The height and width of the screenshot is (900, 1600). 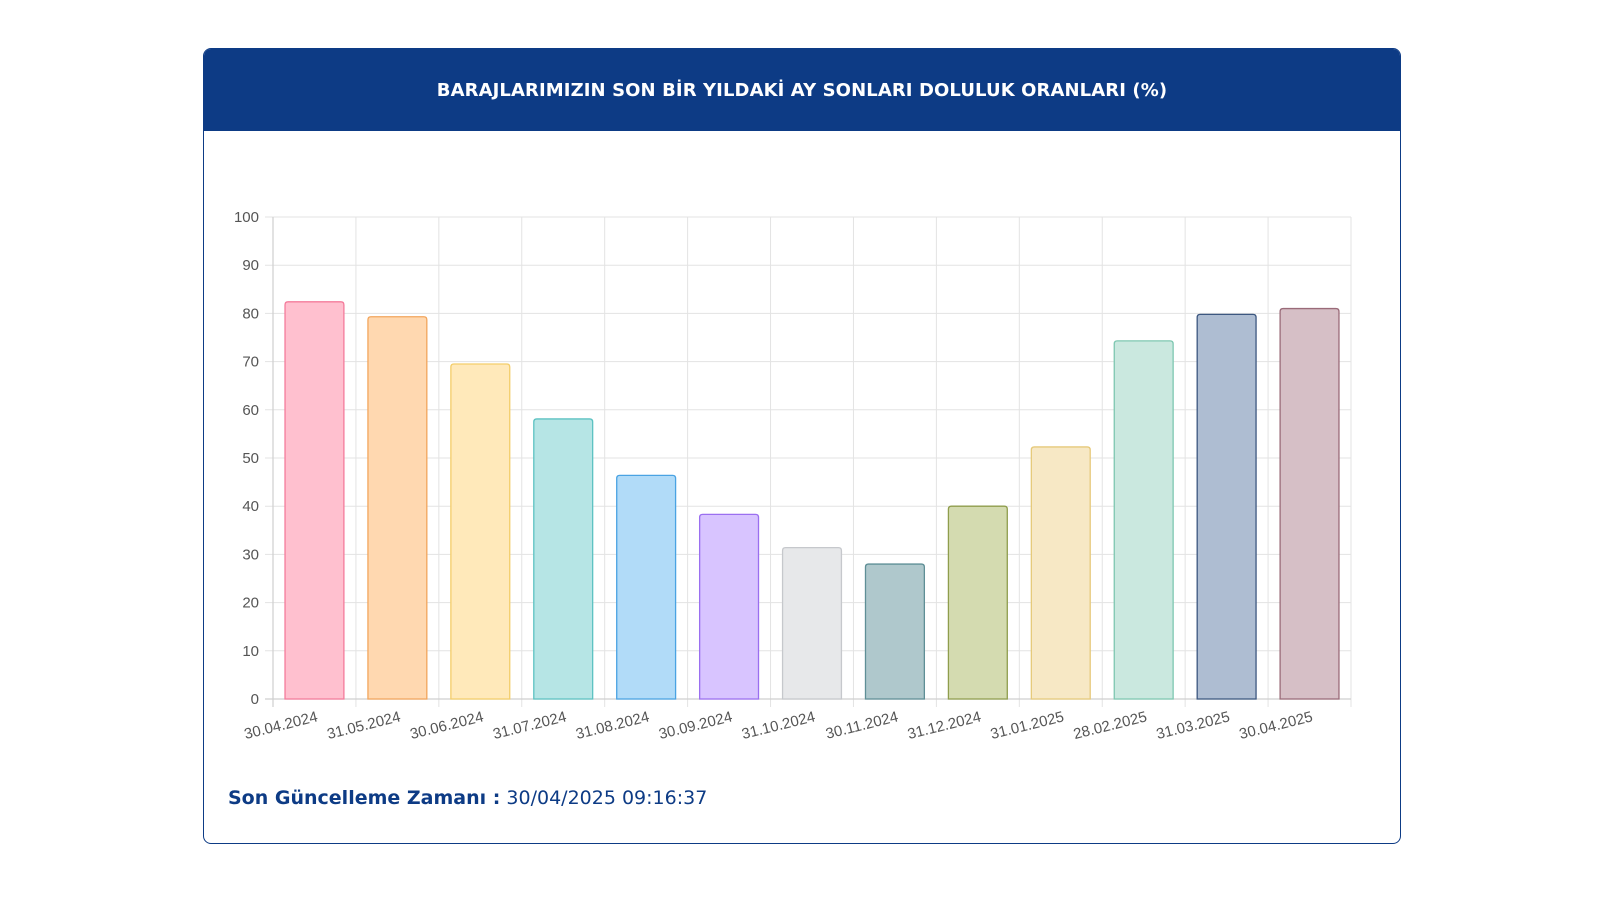 I want to click on bar-31.01.2025, so click(x=1060, y=573).